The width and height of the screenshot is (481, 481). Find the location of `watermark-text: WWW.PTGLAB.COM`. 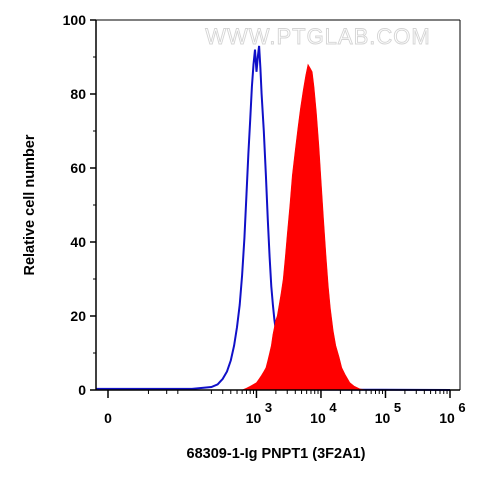

watermark-text: WWW.PTGLAB.COM is located at coordinates (317, 36).